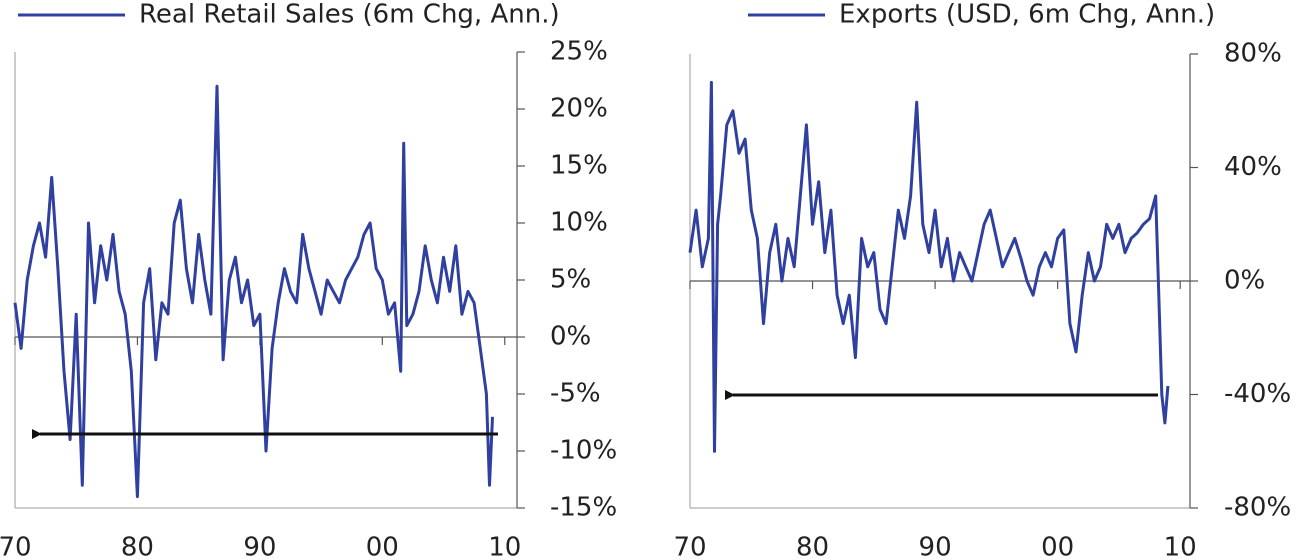  I want to click on y-tick-label: -10%, so click(583, 451).